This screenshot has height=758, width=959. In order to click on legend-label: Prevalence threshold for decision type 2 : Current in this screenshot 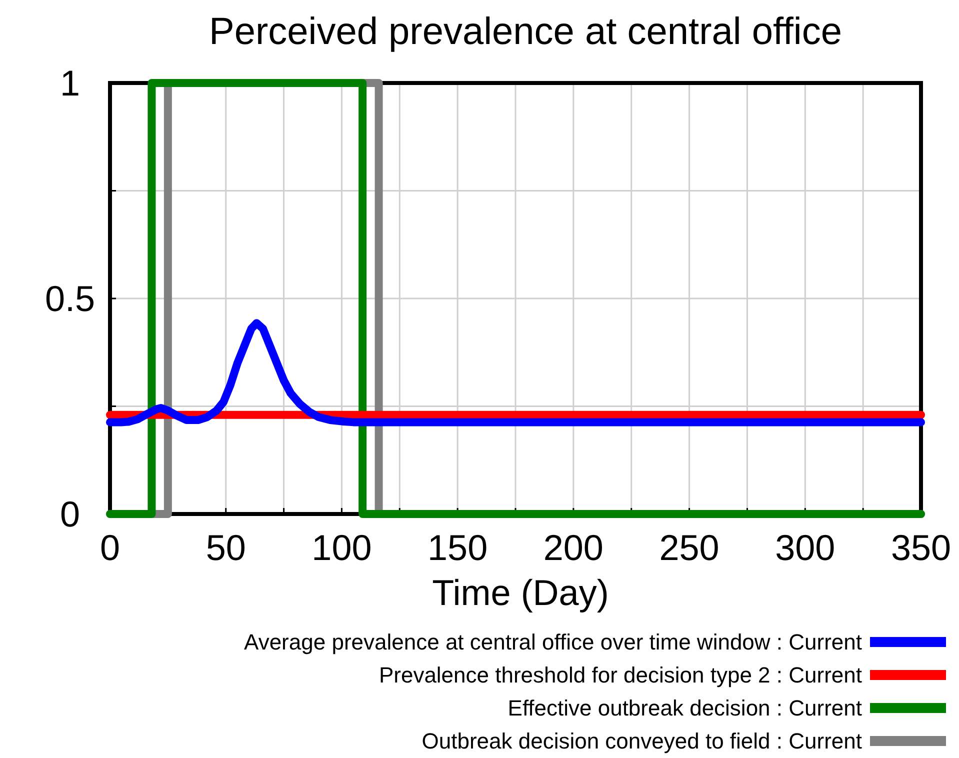, I will do `click(620, 675)`.